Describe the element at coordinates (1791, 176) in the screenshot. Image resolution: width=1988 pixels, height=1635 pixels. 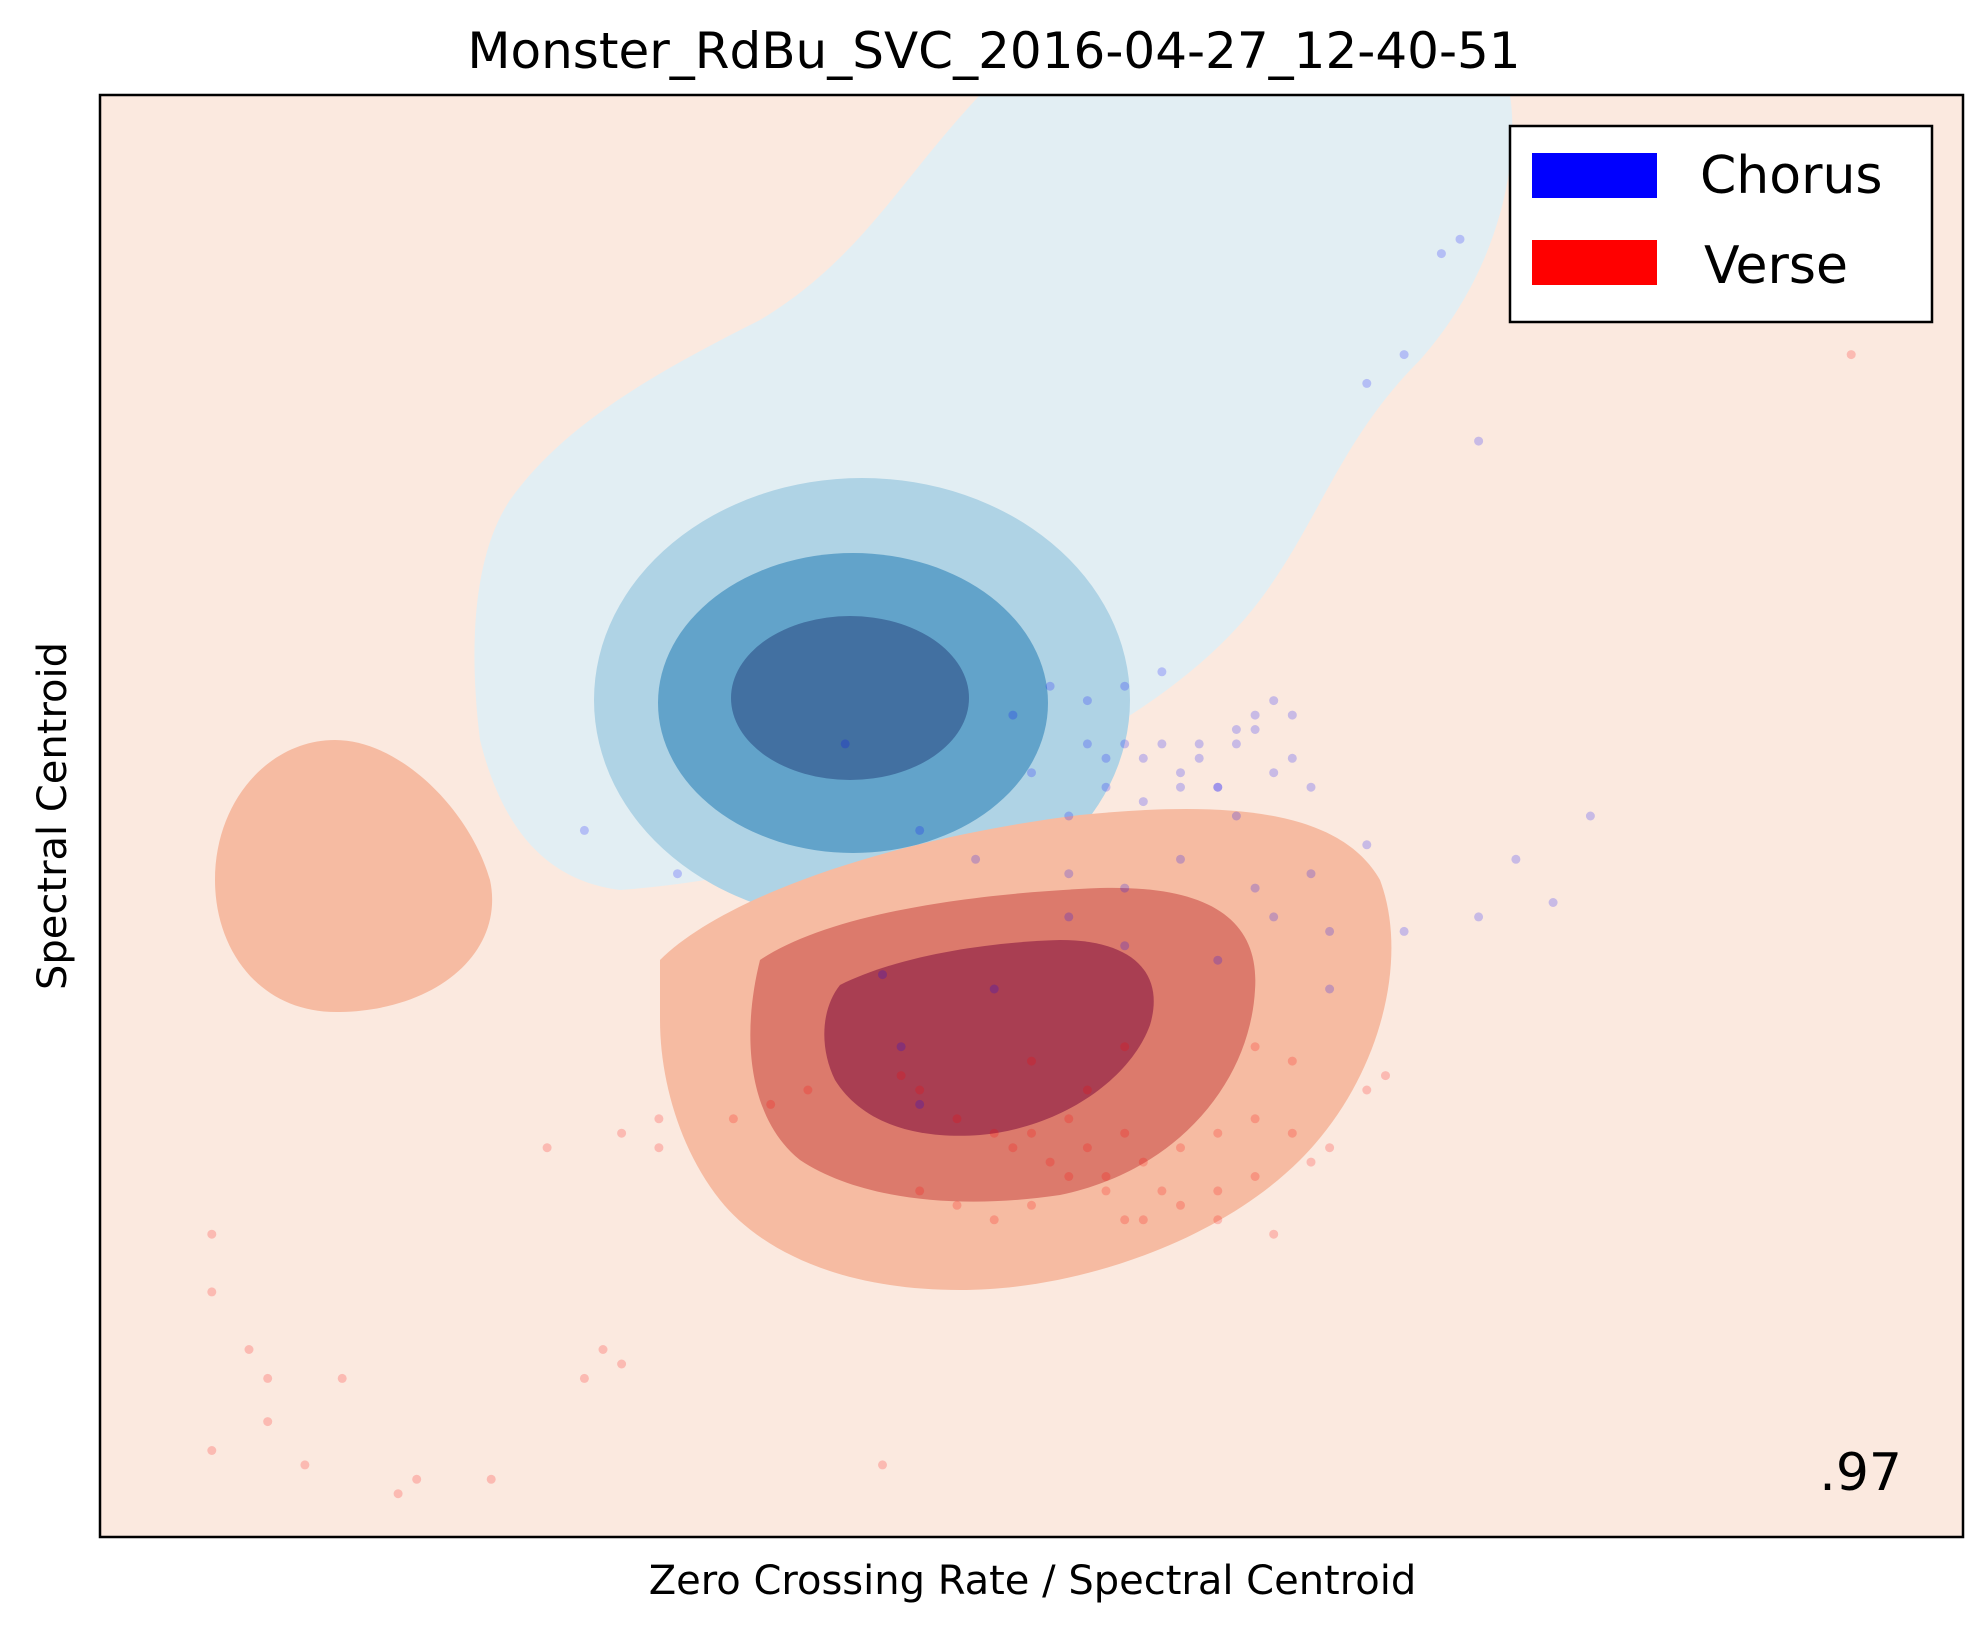
I see `legend-label-chorus: Chorus` at that location.